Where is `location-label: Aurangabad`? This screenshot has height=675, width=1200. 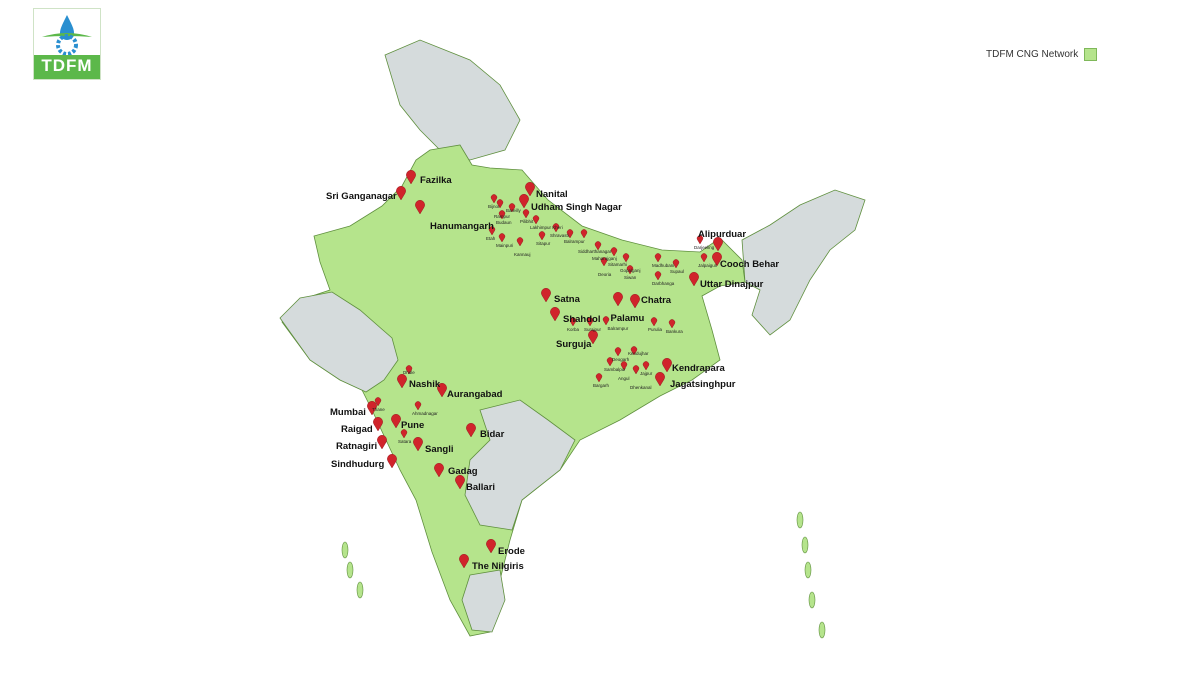 location-label: Aurangabad is located at coordinates (475, 394).